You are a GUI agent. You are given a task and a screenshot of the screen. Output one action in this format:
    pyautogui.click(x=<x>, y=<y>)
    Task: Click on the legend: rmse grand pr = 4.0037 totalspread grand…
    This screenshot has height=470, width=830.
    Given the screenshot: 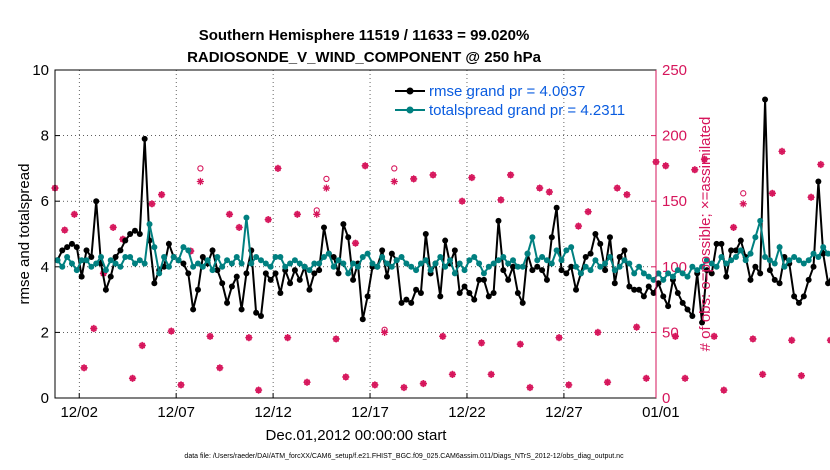 What is the action you would take?
    pyautogui.click(x=510, y=101)
    